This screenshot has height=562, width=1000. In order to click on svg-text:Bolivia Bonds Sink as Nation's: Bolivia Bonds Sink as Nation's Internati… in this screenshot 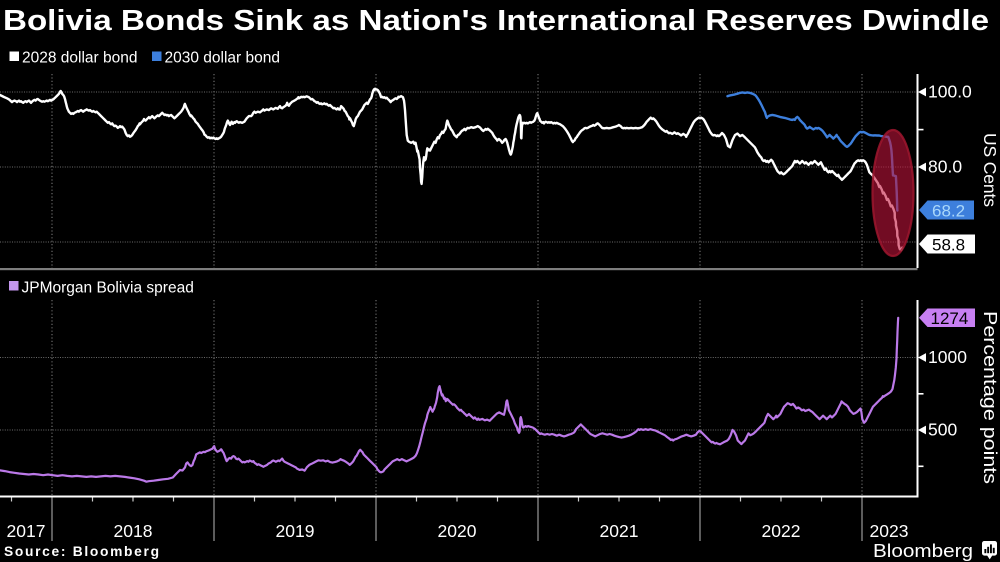, I will do `click(496, 21)`.